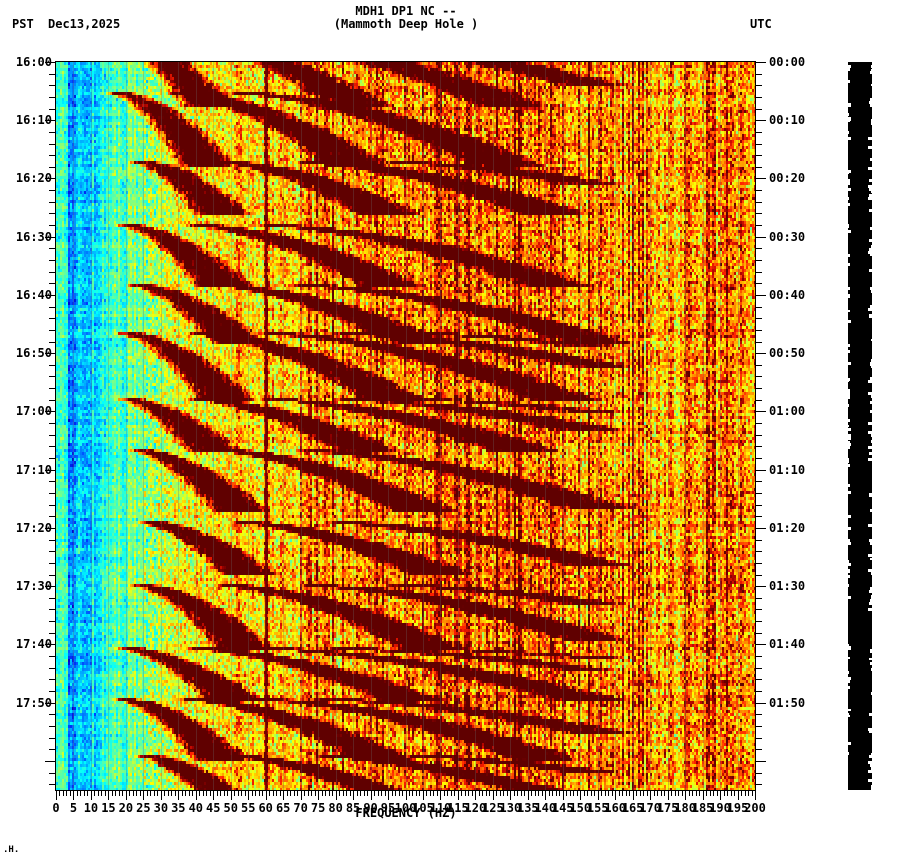 This screenshot has height=864, width=902. What do you see at coordinates (562, 808) in the screenshot?
I see `x-axis-tick-label: 145` at bounding box center [562, 808].